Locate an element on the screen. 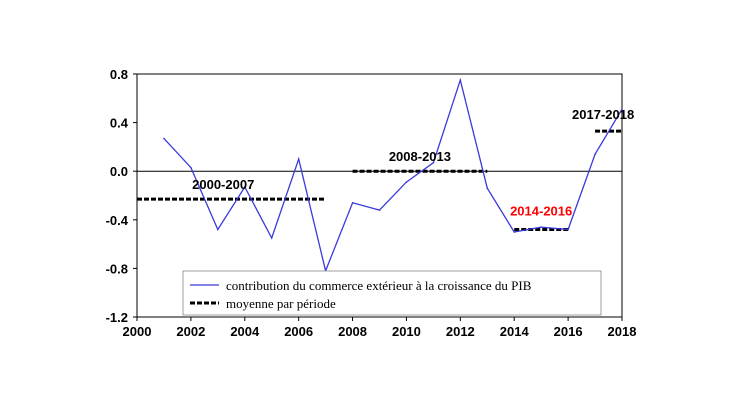 This screenshot has width=730, height=410. y-axis: 0.8 0.4 0.0 -0.4 -0.8 -1.2 is located at coordinates (121, 196).